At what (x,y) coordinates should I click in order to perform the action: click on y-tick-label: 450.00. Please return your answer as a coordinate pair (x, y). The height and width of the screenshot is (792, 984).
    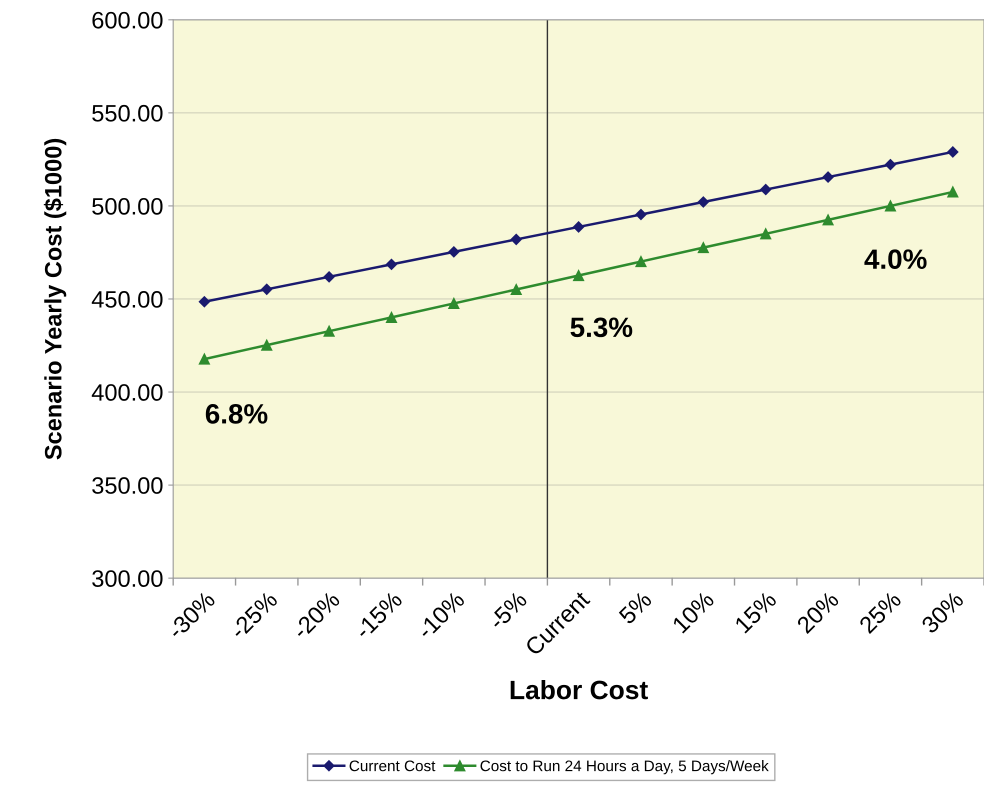
    Looking at the image, I should click on (127, 299).